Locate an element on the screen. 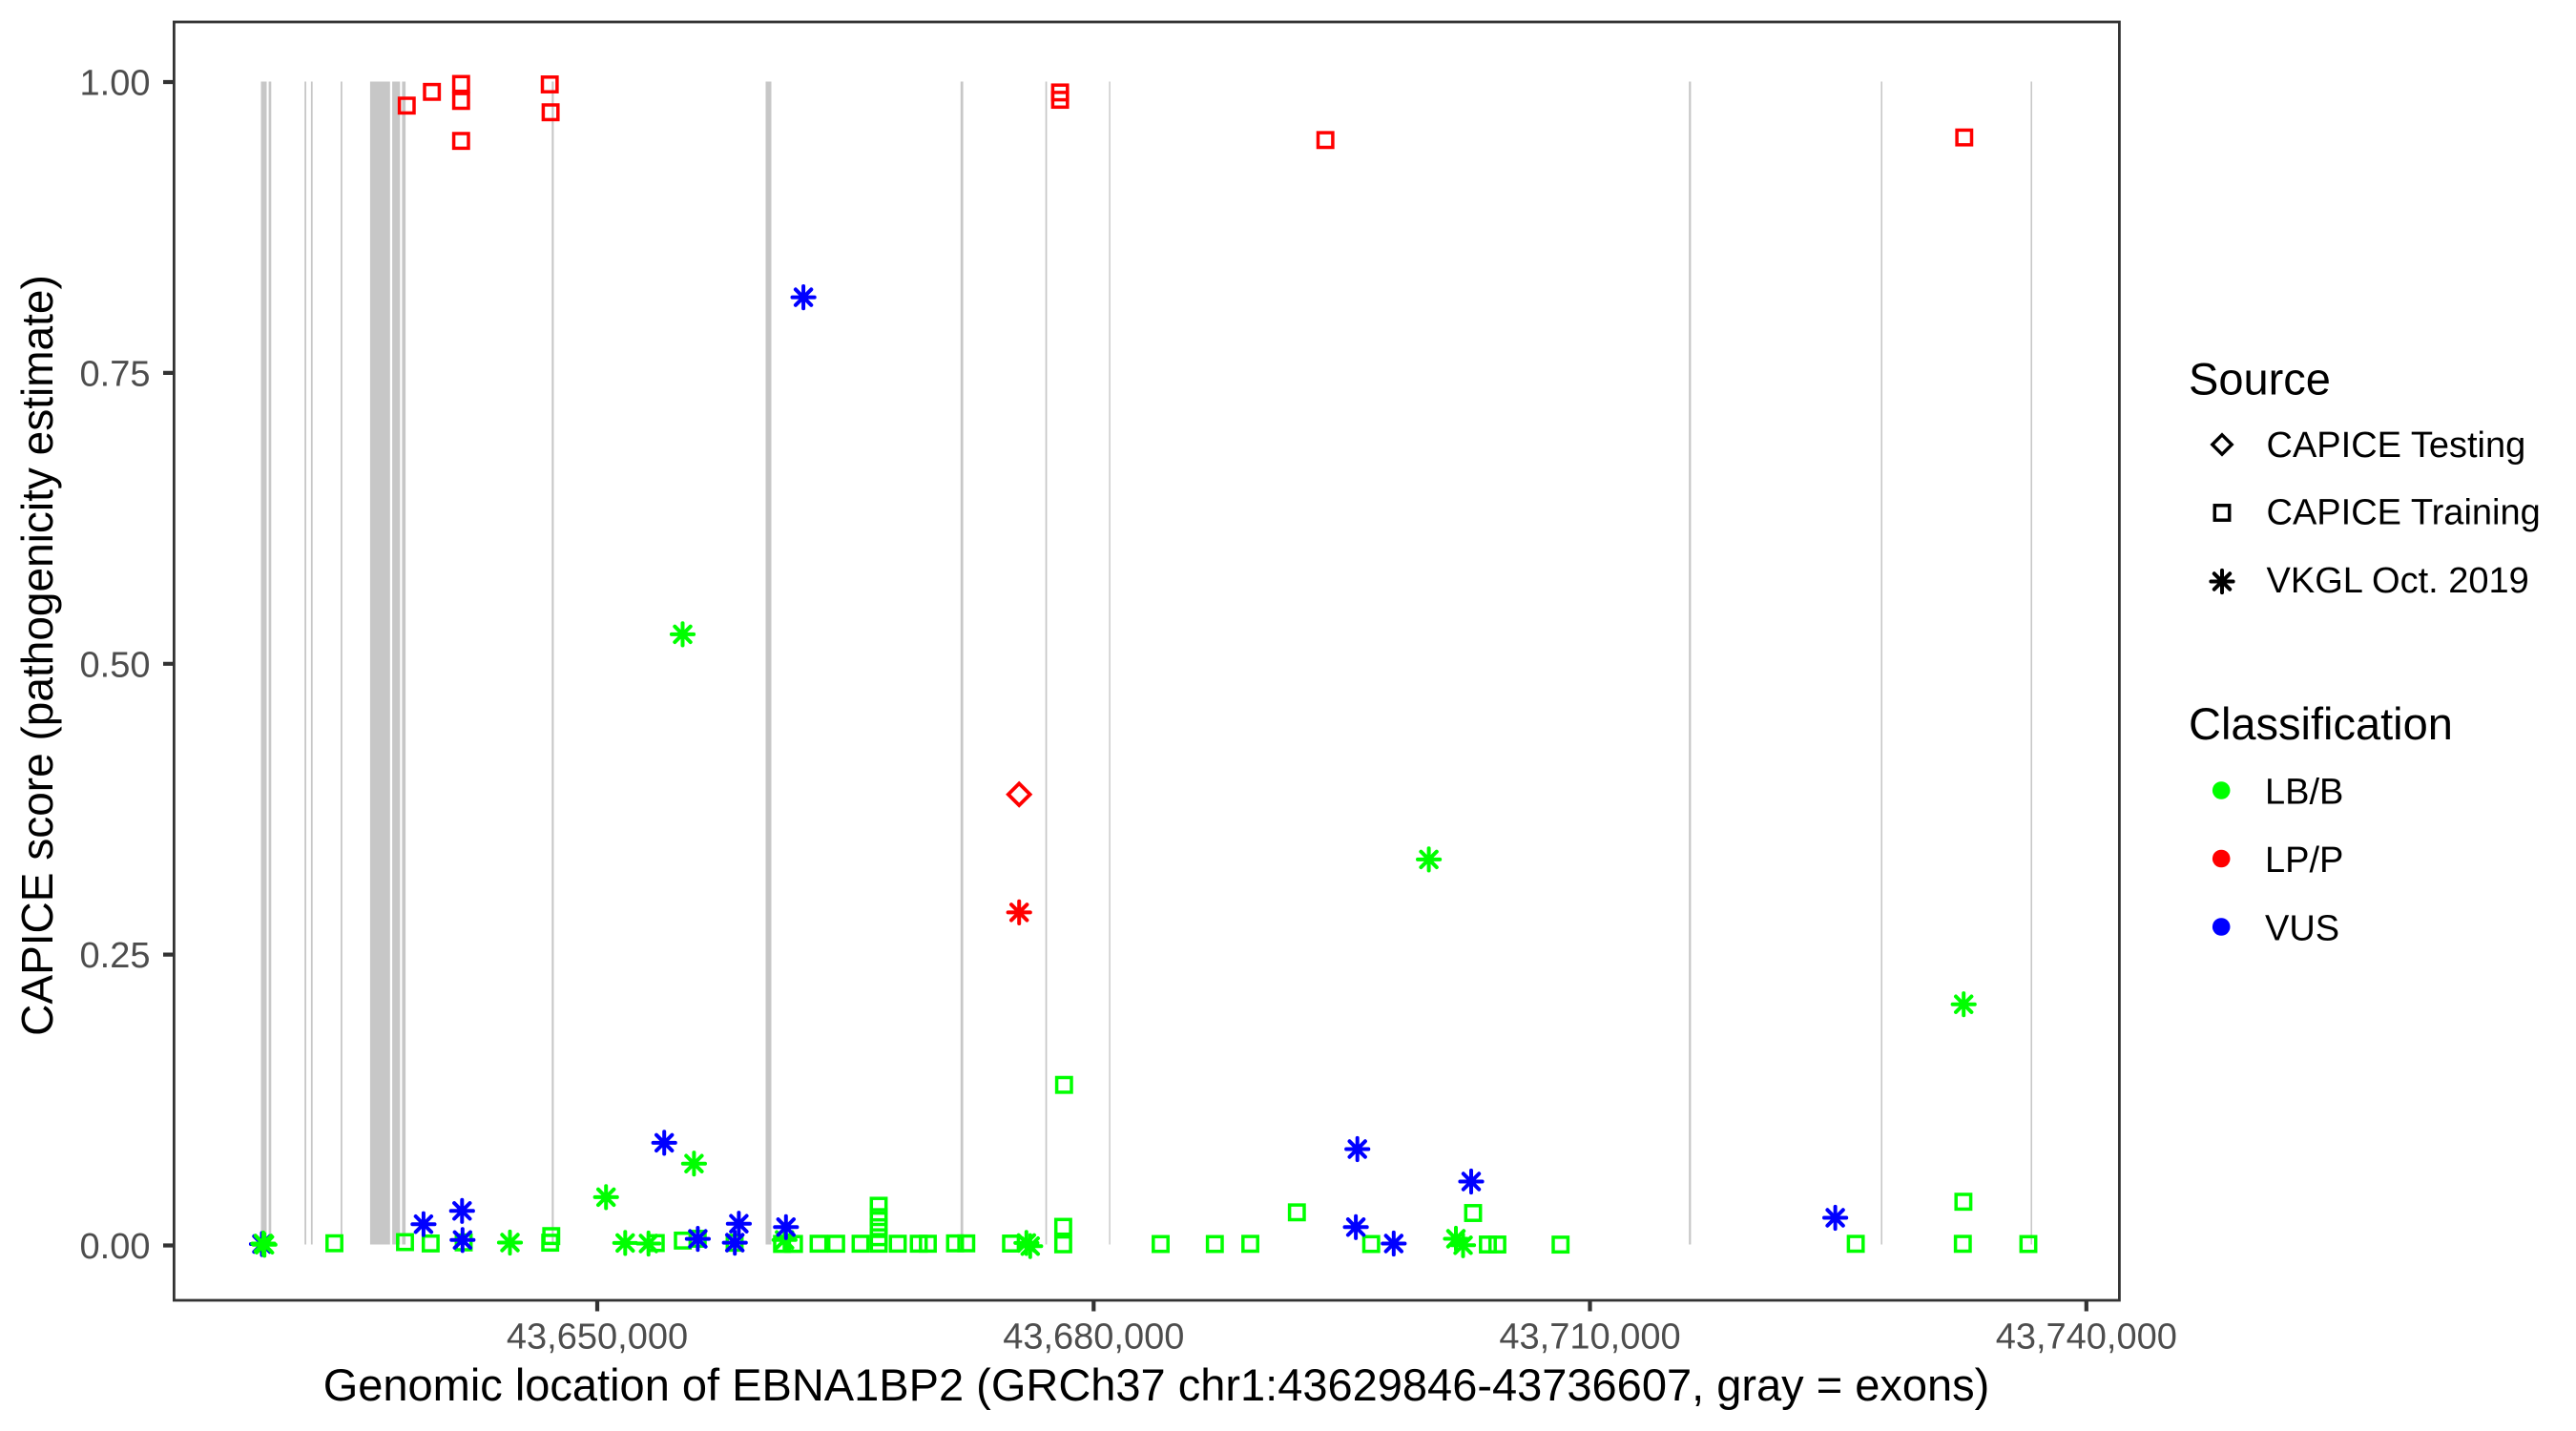 The height and width of the screenshot is (1431, 2576). svg-text: 43,740,000 is located at coordinates (2086, 1337).